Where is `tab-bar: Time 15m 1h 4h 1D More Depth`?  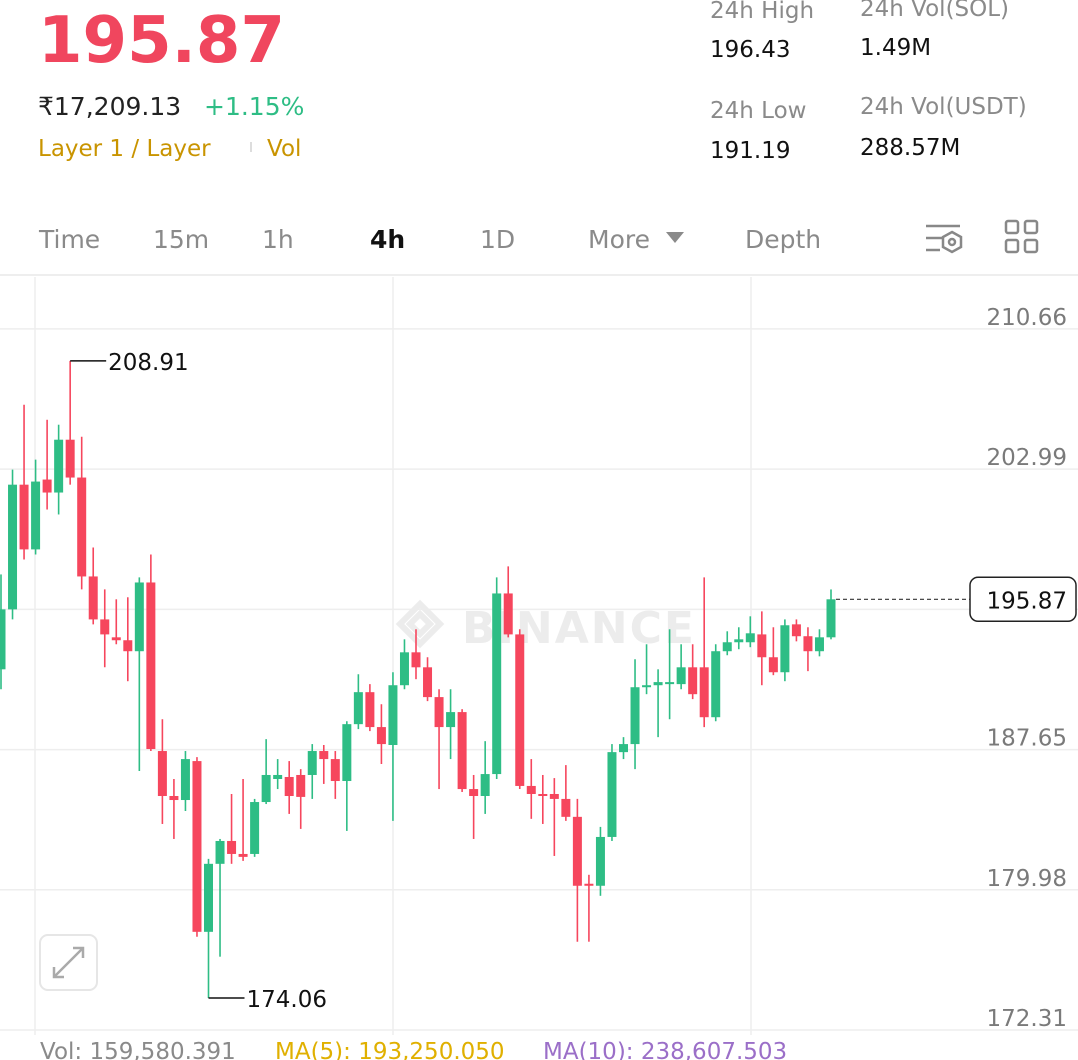
tab-bar: Time 15m 1h 4h 1D More Depth is located at coordinates (429, 239).